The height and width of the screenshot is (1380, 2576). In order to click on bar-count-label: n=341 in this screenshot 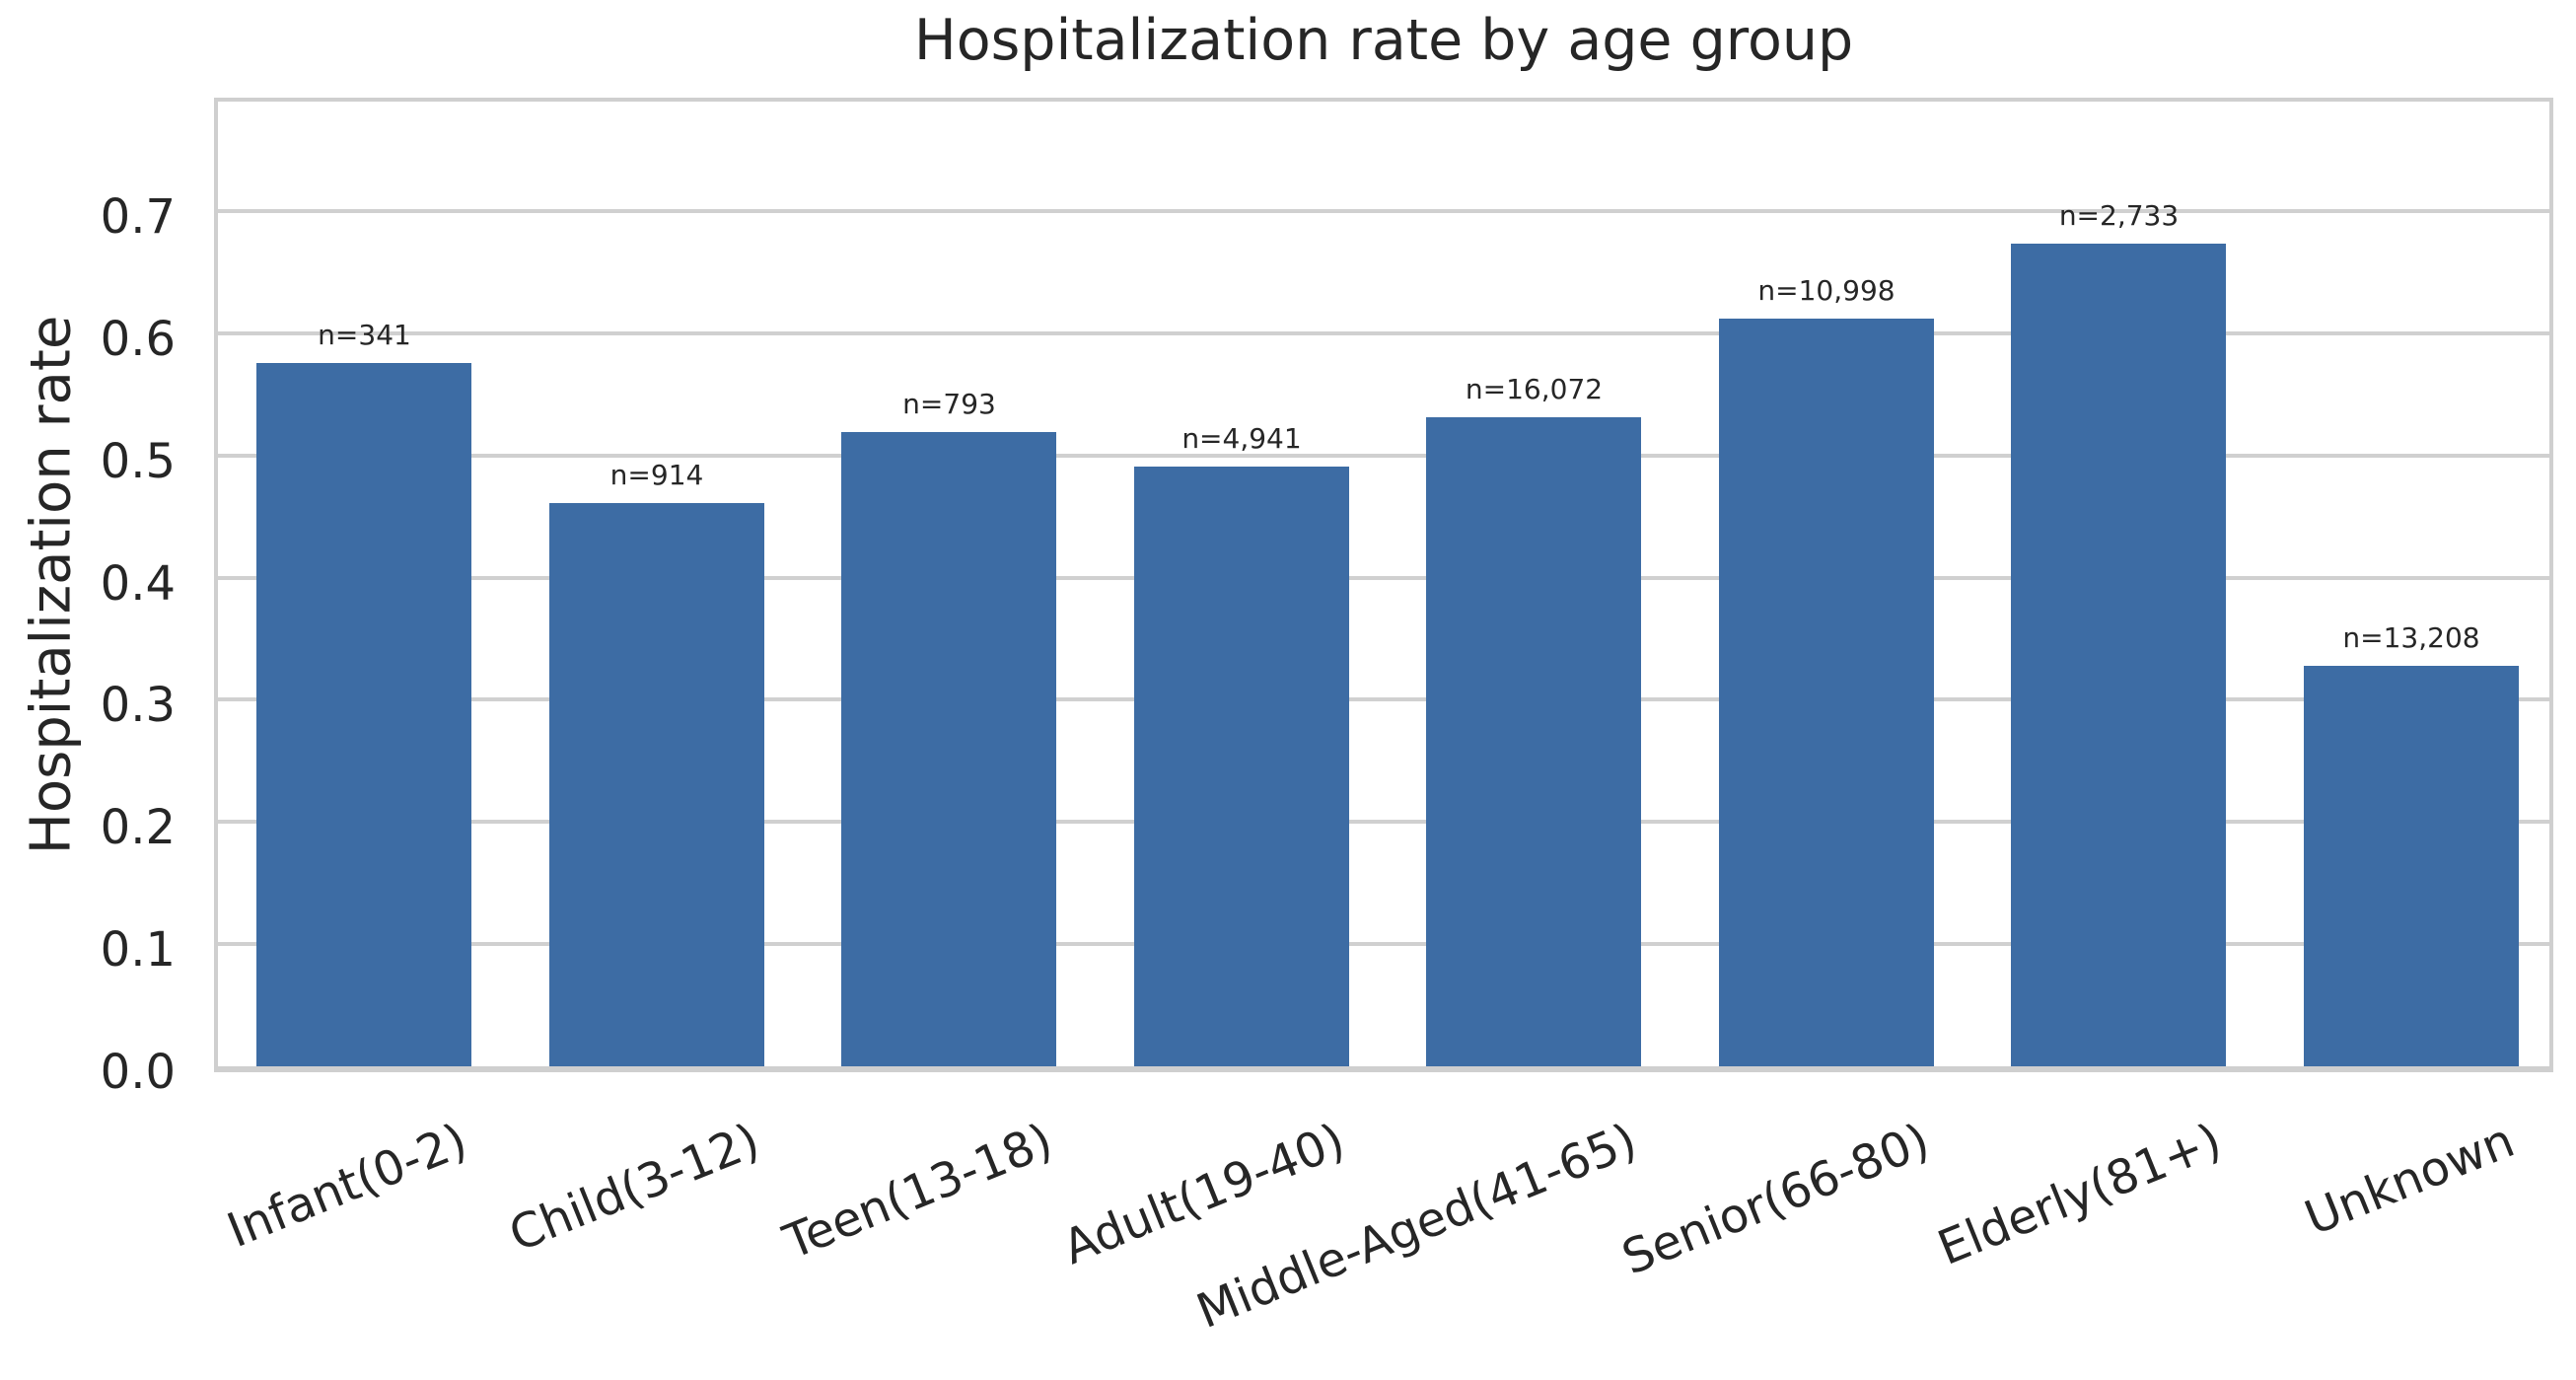, I will do `click(364, 334)`.